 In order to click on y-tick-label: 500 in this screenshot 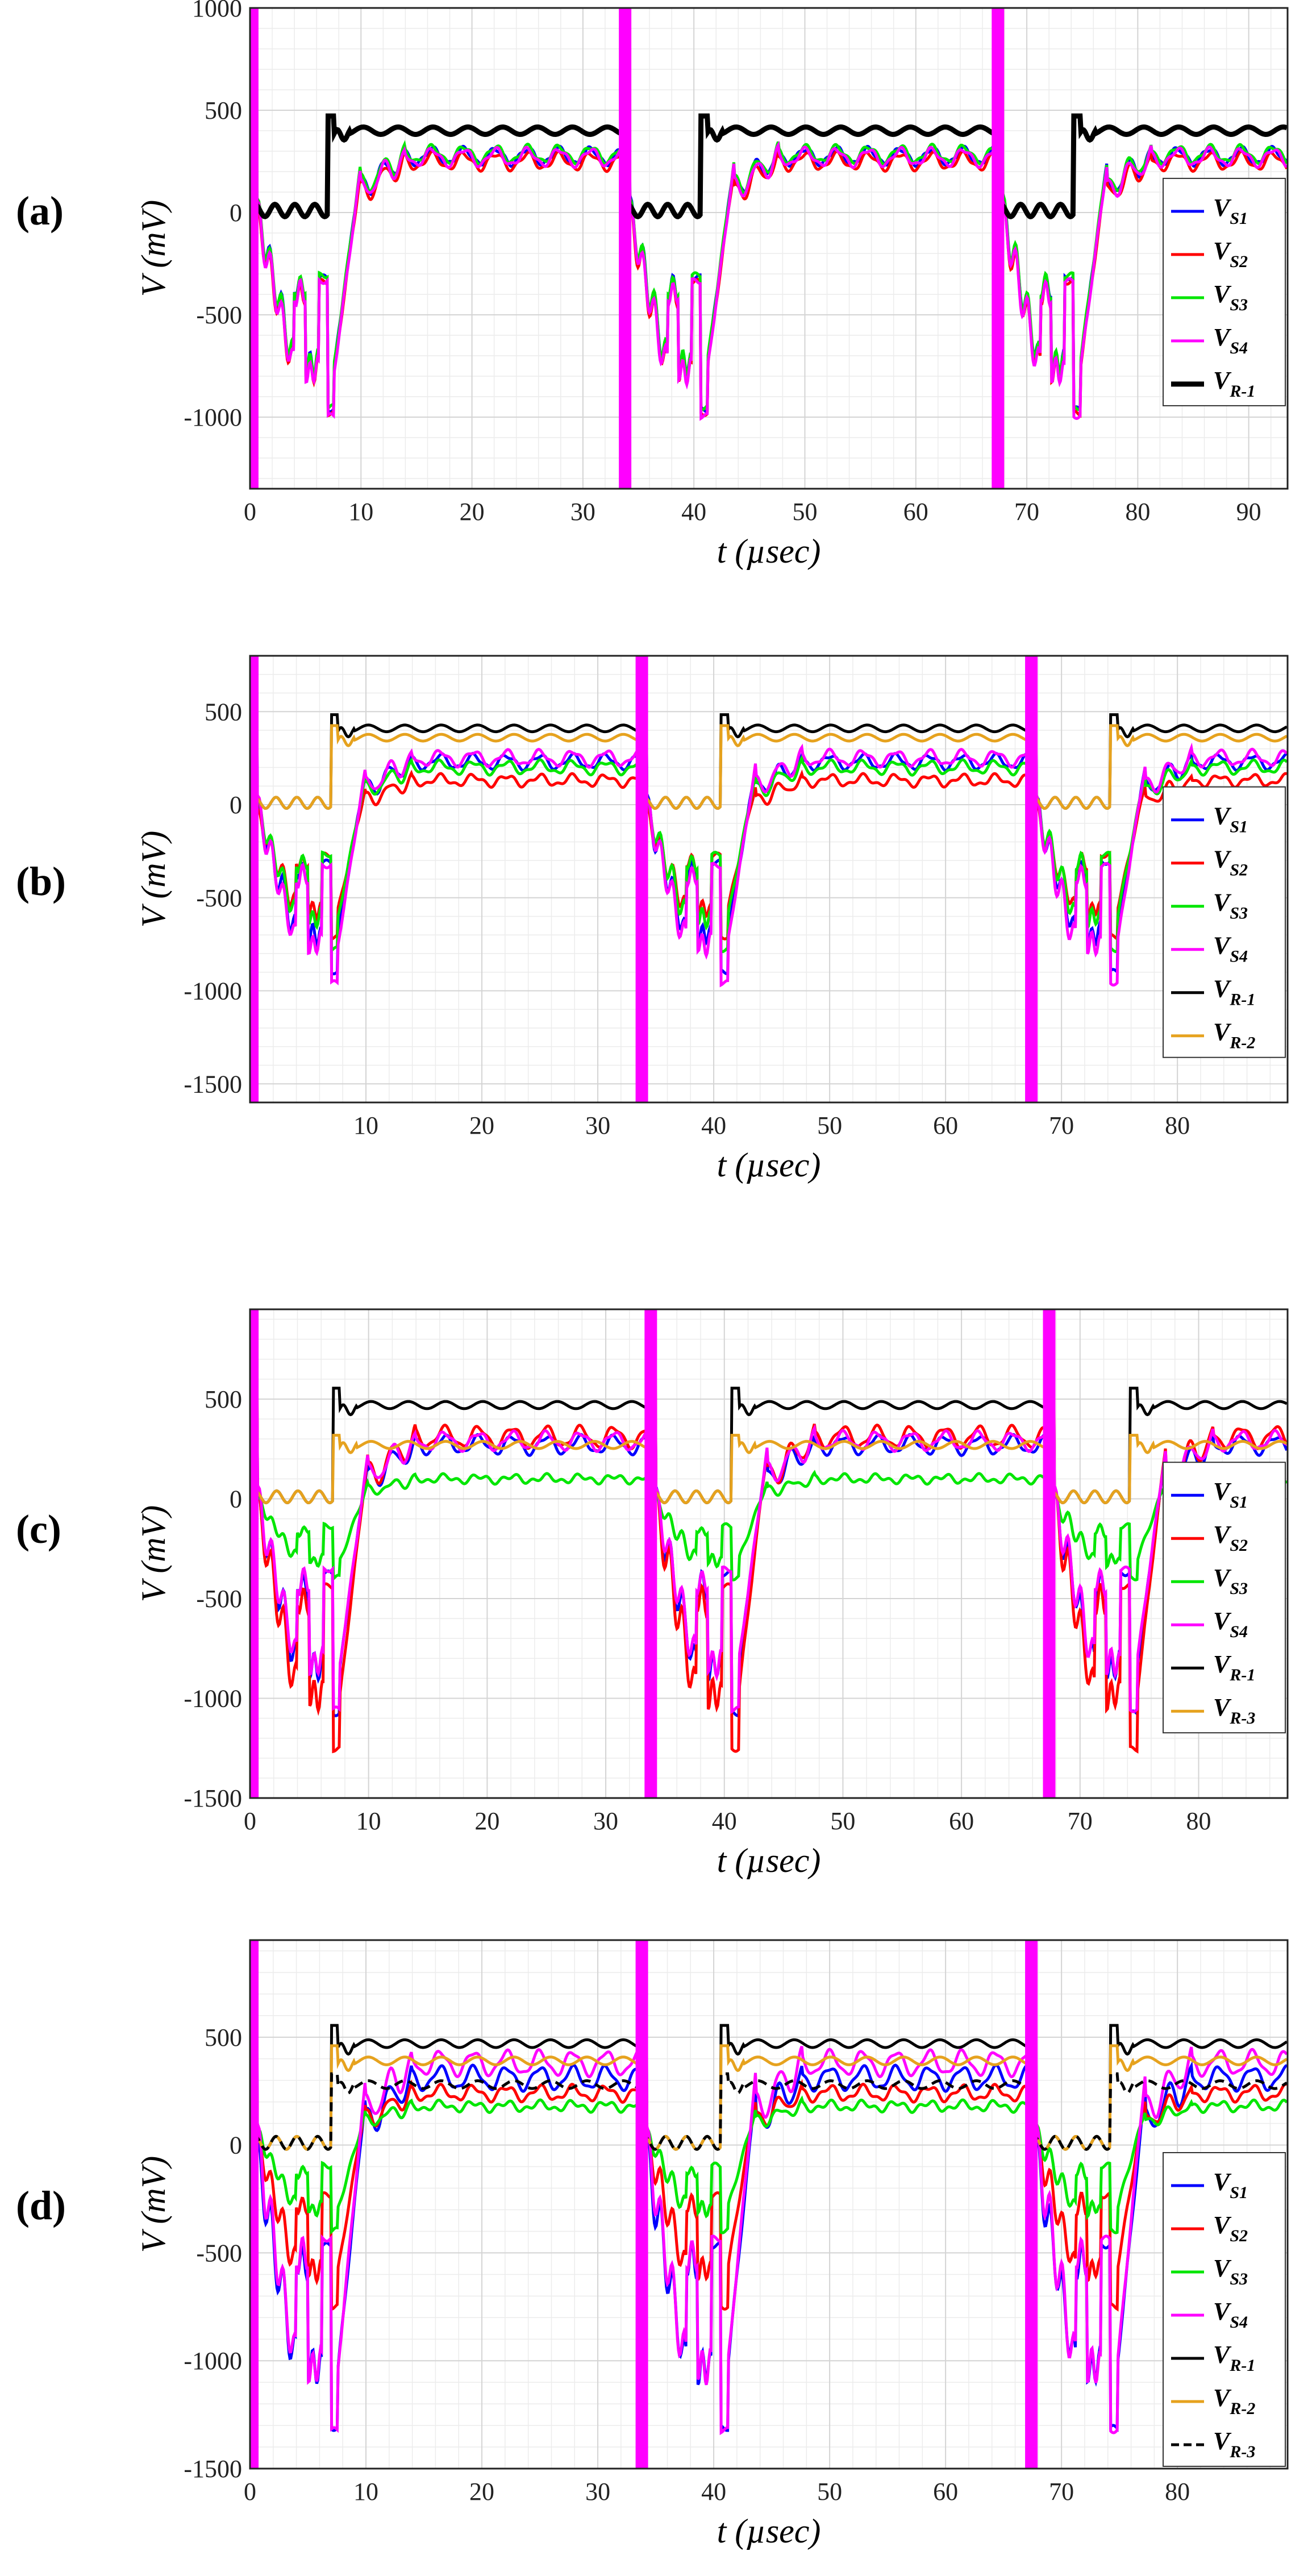, I will do `click(223, 1399)`.